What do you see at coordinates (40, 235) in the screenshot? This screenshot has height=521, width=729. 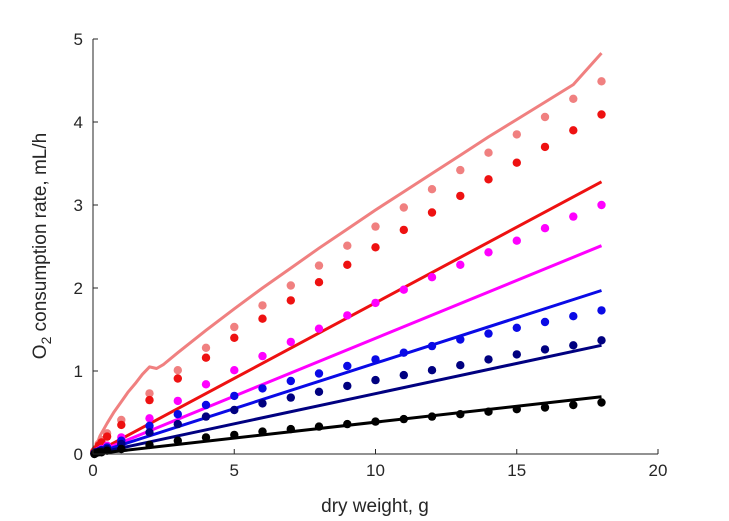 I see `y-axis-label-rest: consumption rate, mL/h` at bounding box center [40, 235].